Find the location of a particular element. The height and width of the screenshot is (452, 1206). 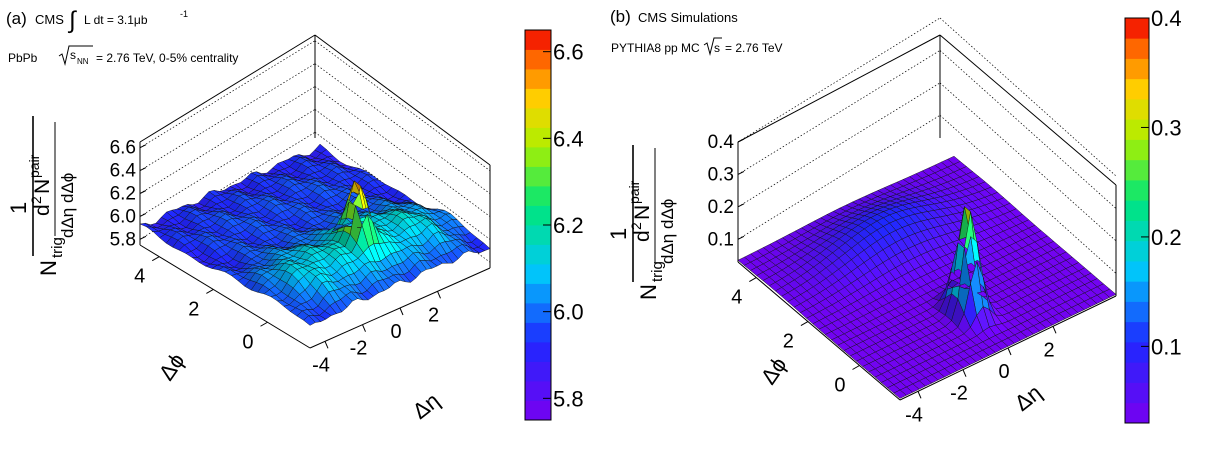

panel-a-surface is located at coordinates (315, 234).